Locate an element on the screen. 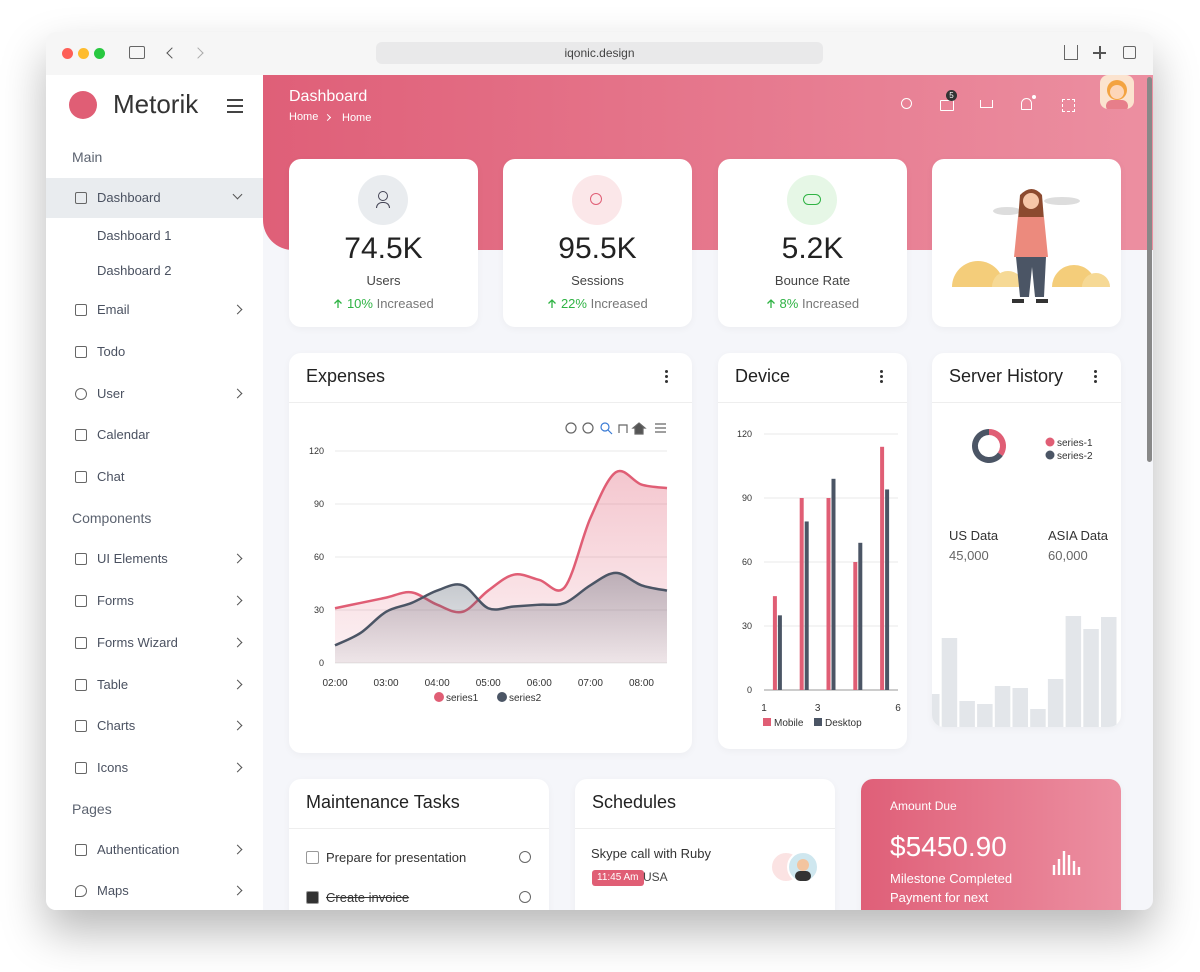 This screenshot has width=1200, height=972. minimize-button is located at coordinates (83, 53).